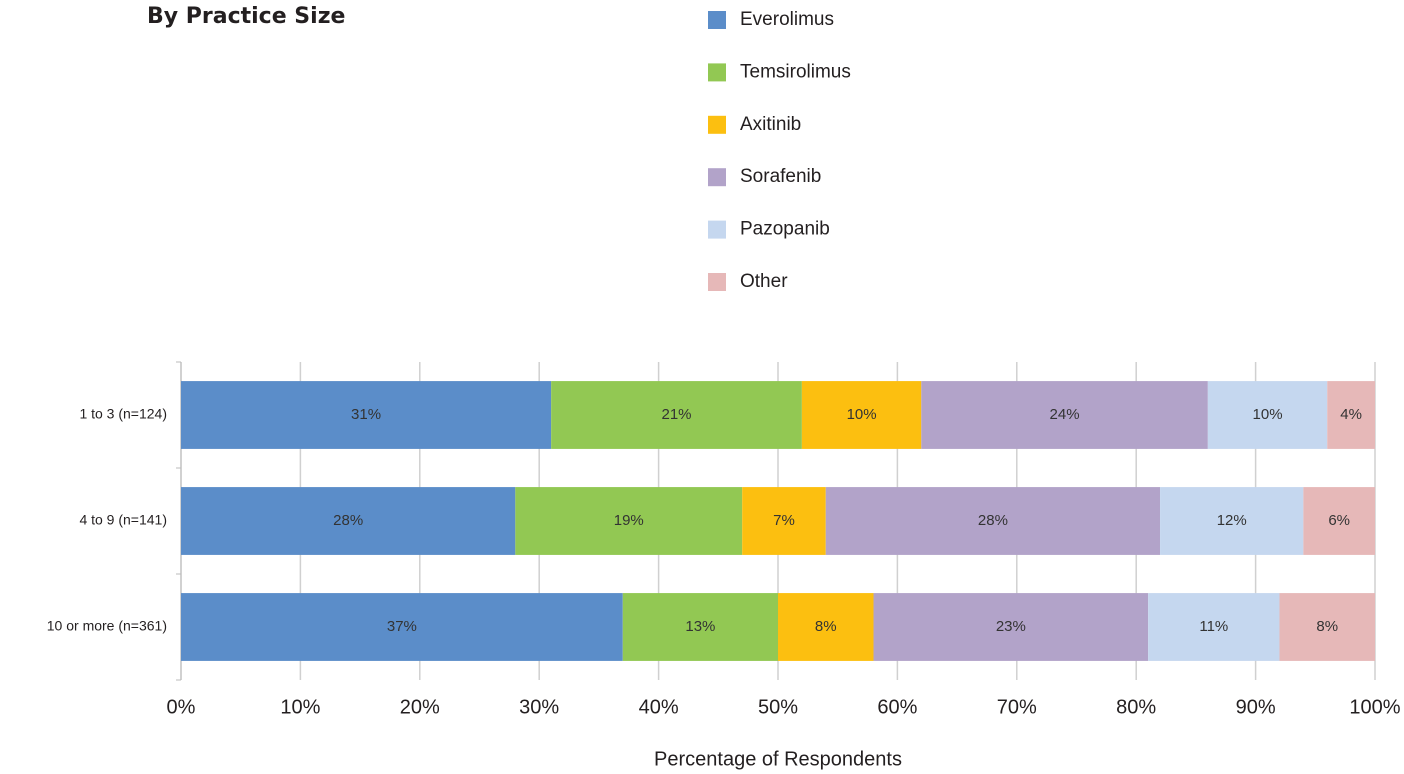 The height and width of the screenshot is (774, 1404). I want to click on data-label: 23%, so click(1011, 626).